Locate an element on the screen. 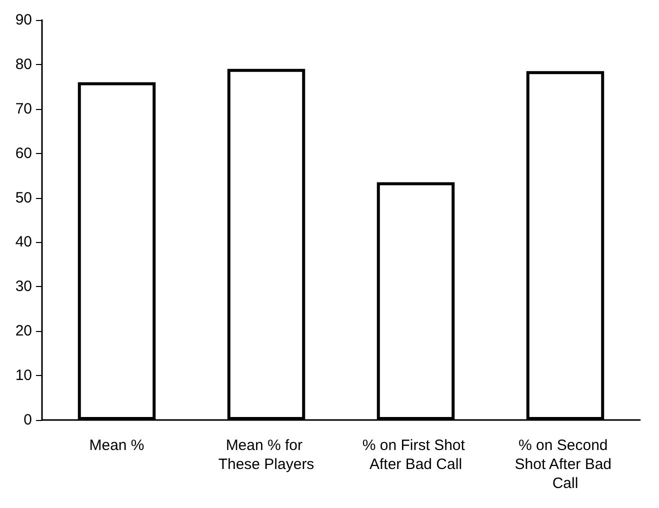  y-tick-label: 50 is located at coordinates (23, 197).